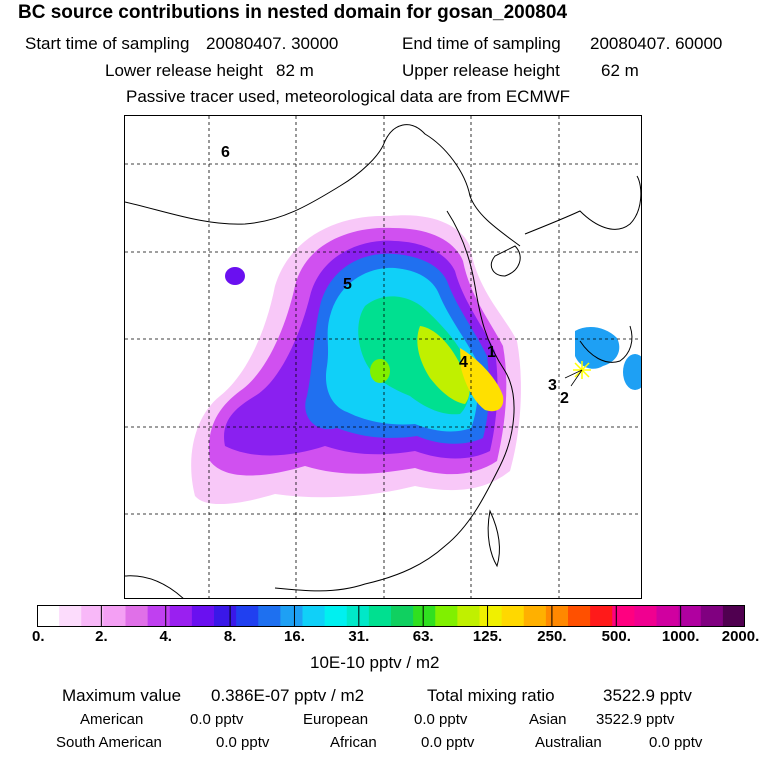 This screenshot has width=768, height=768. Describe the element at coordinates (243, 742) in the screenshot. I see `south-american-value: 0.0 pptv` at that location.